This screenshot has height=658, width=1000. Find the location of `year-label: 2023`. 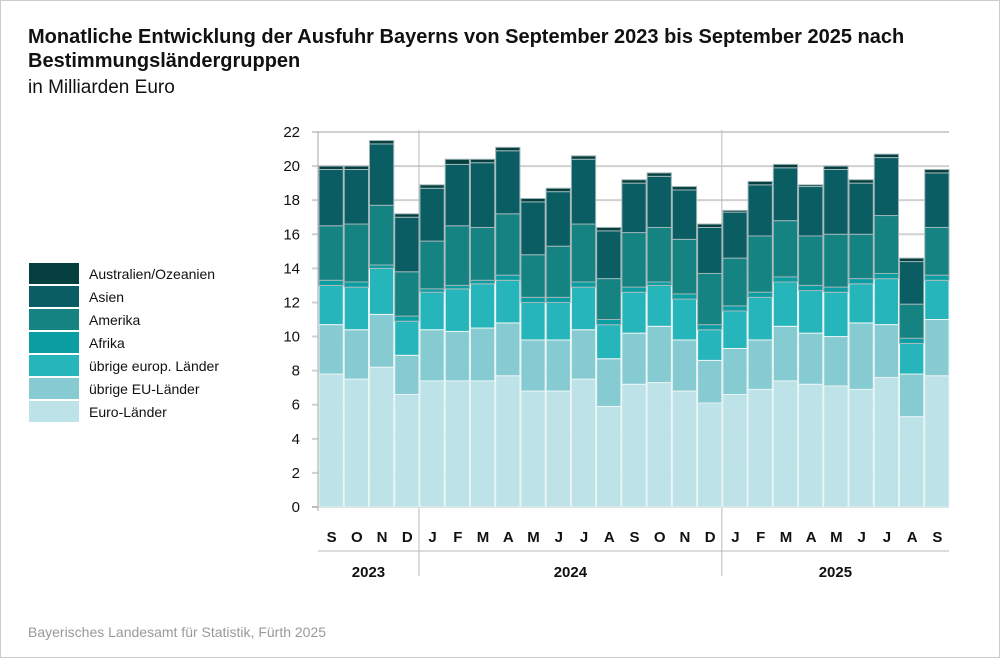

year-label: 2023 is located at coordinates (368, 572).